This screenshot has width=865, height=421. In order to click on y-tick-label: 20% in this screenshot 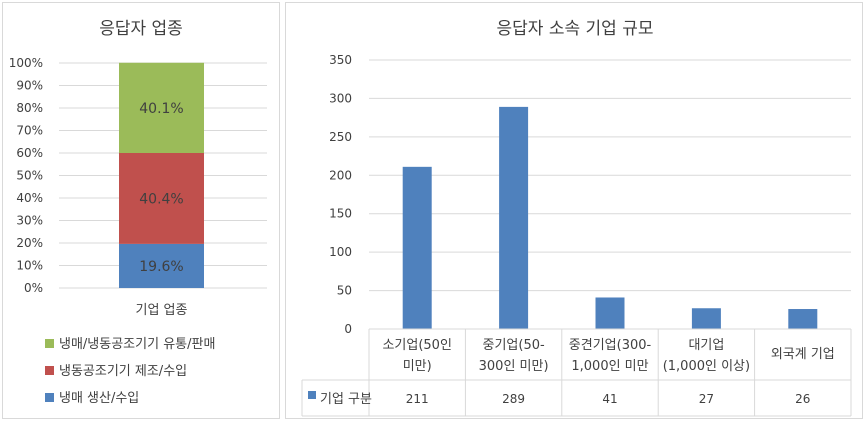, I will do `click(29, 243)`.